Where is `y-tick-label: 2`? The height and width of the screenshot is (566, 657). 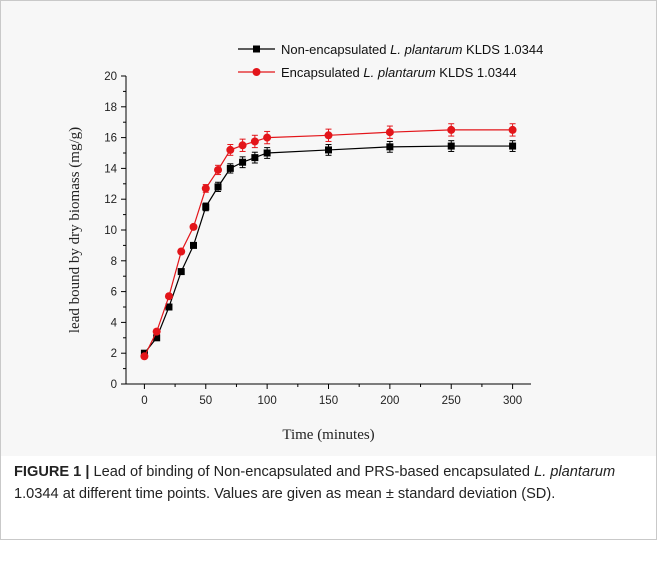 y-tick-label: 2 is located at coordinates (114, 354).